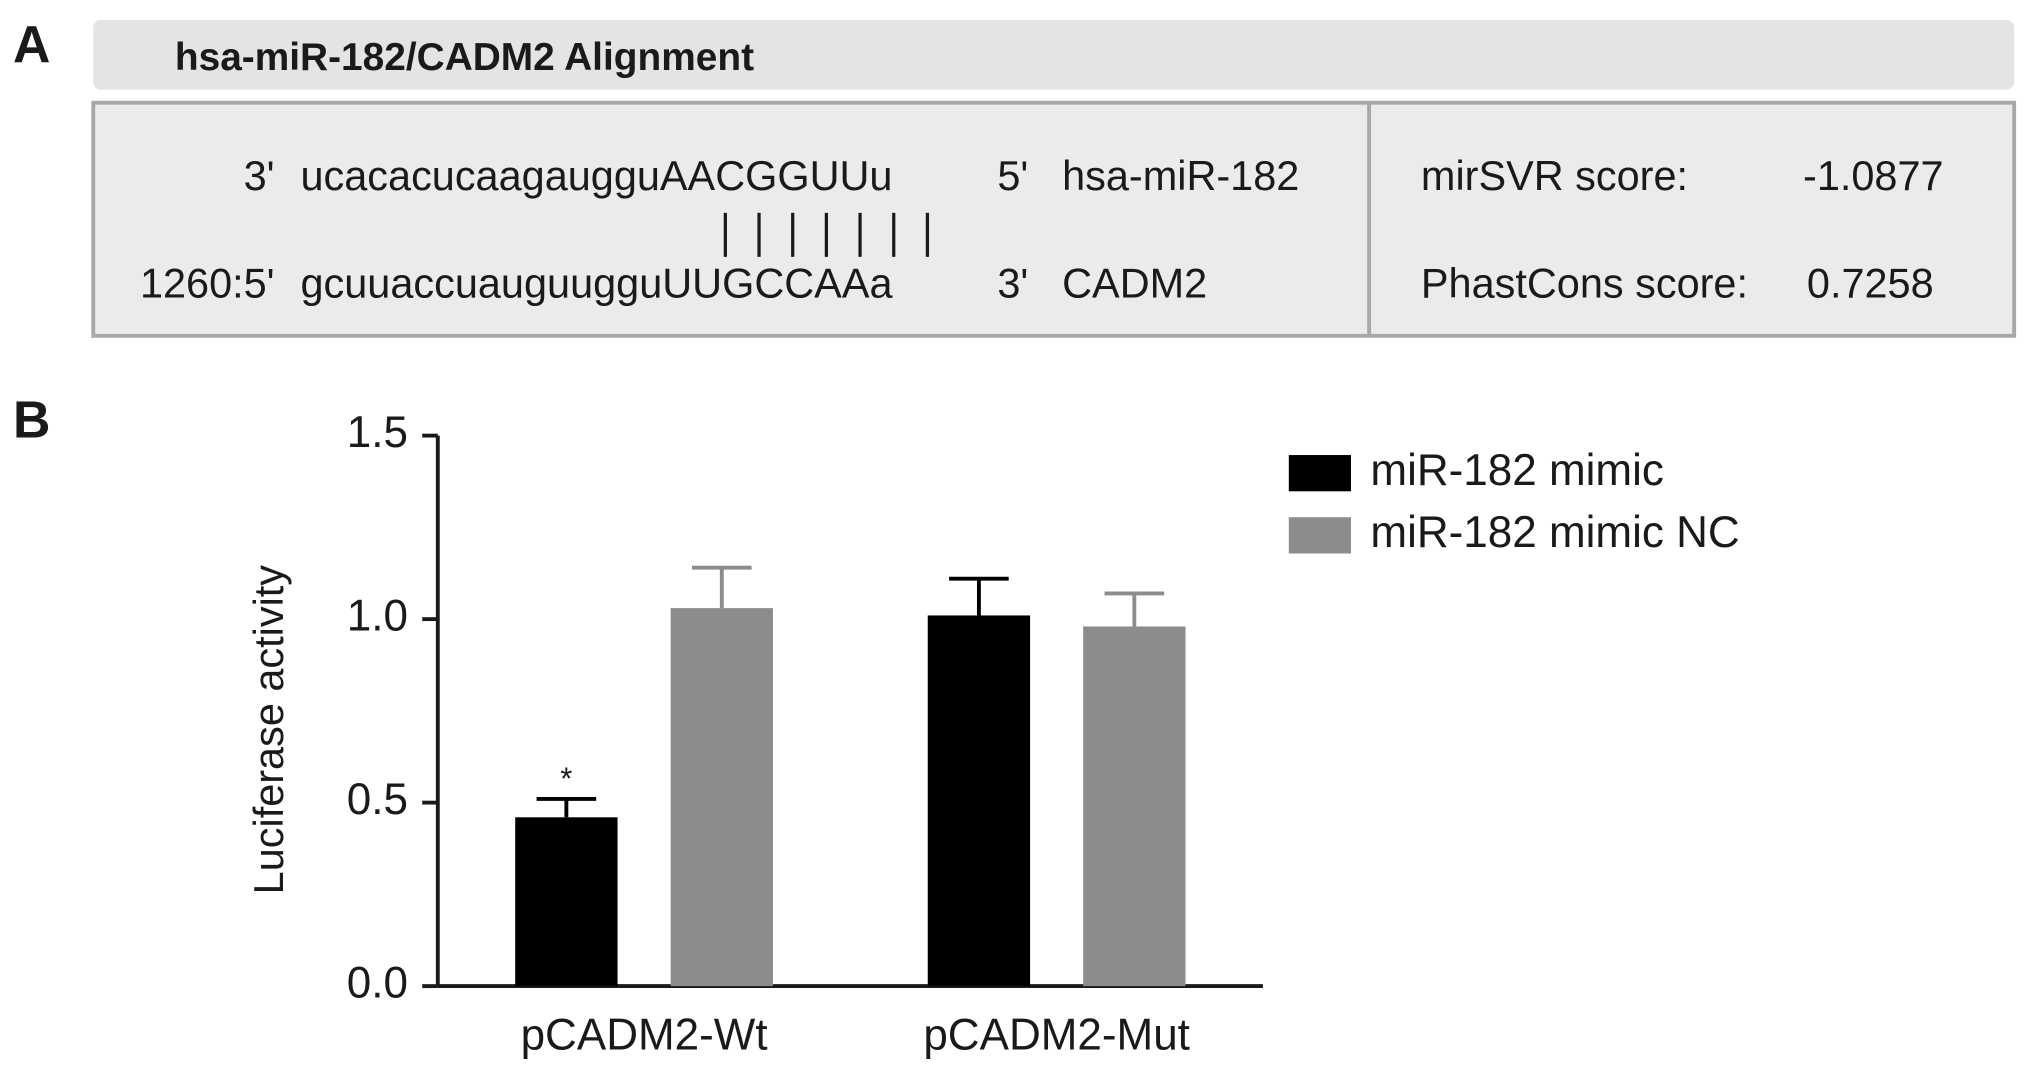 The image size is (2031, 1072). What do you see at coordinates (1012, 175) in the screenshot?
I see `suffix: 5'` at bounding box center [1012, 175].